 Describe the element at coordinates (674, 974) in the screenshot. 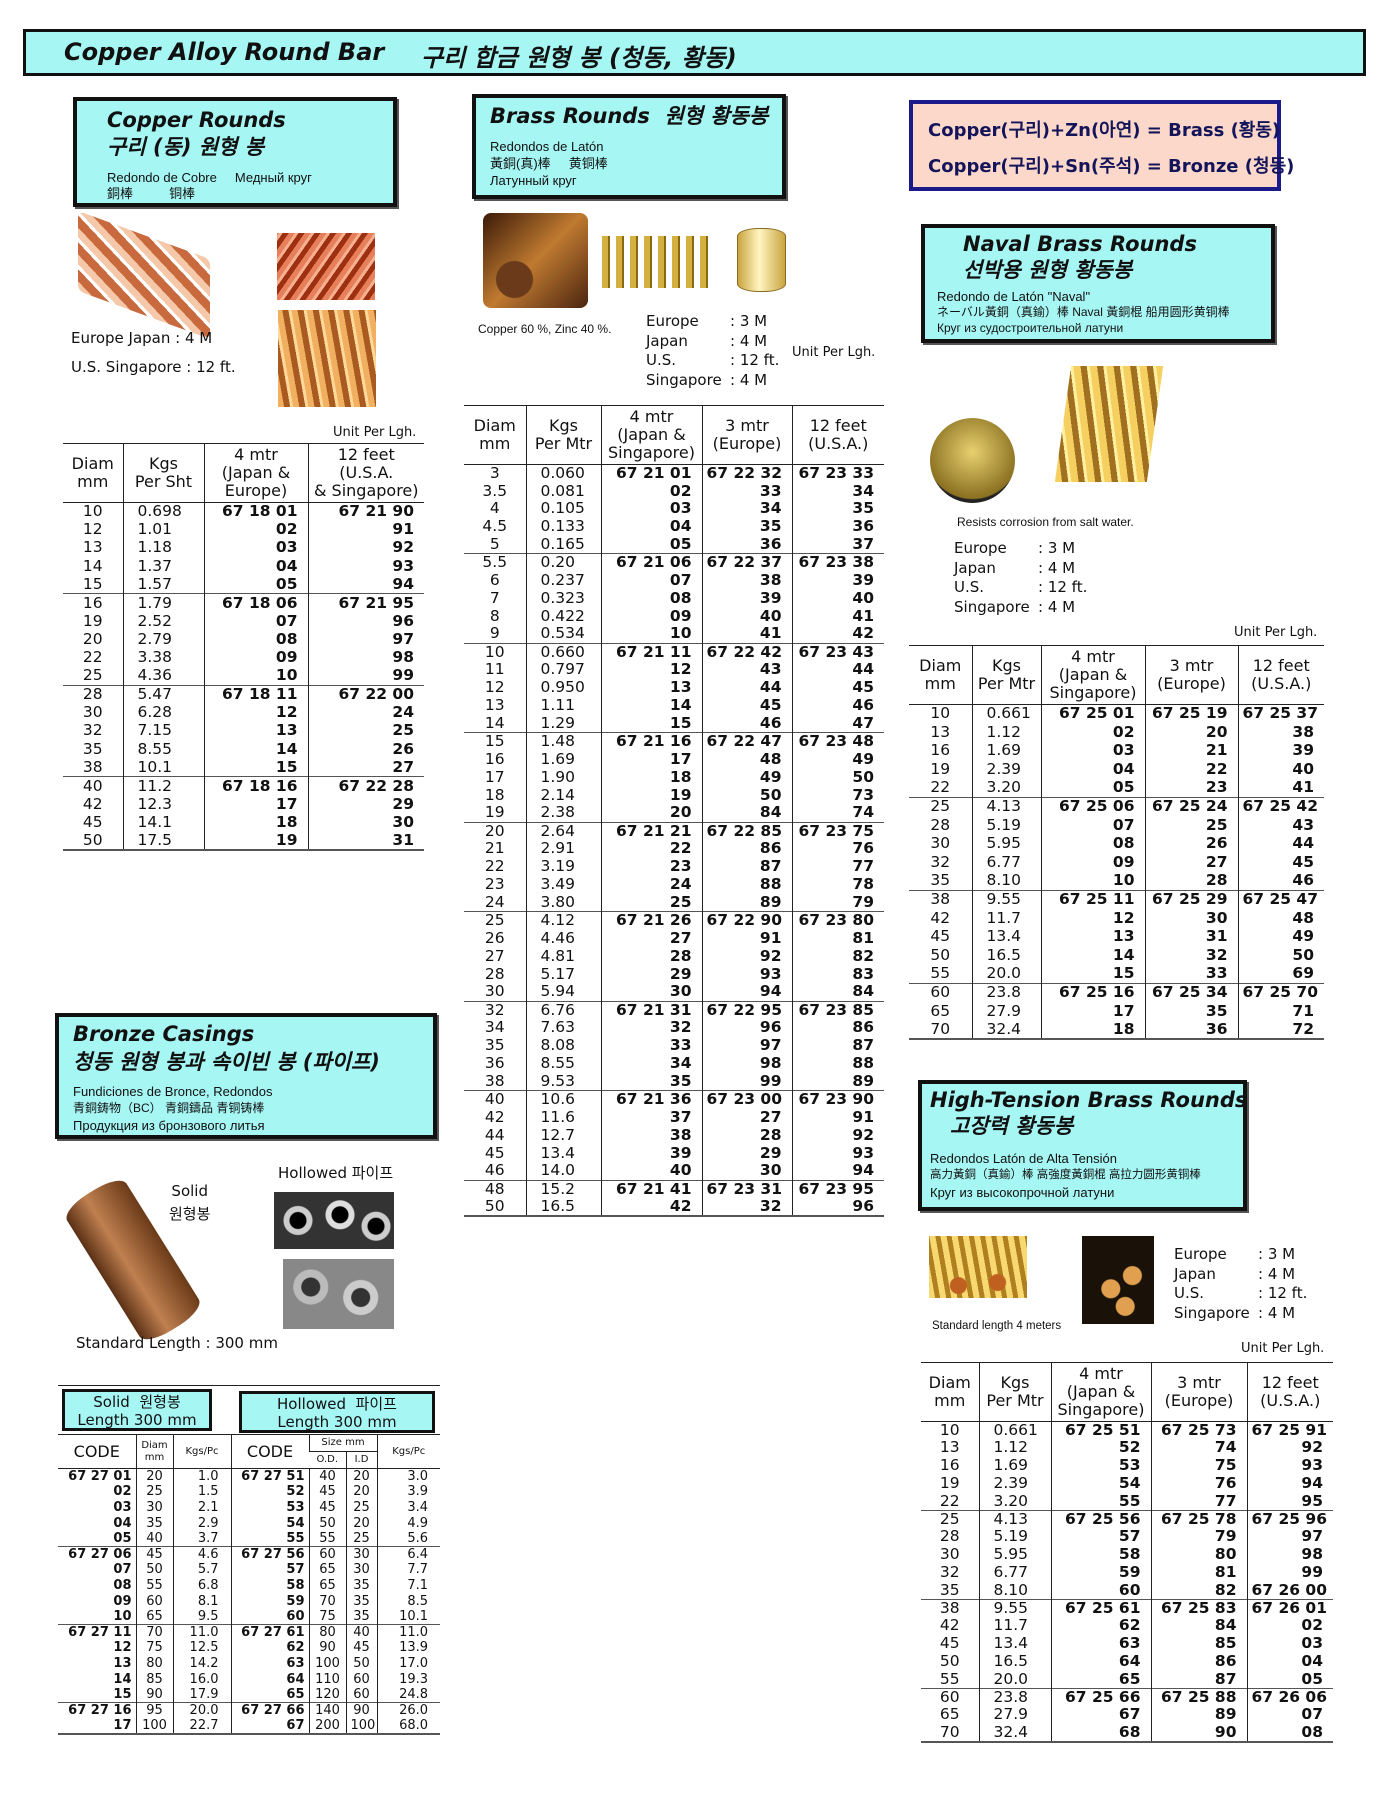

I see `table-row: 28 5.17 29 93 83` at that location.